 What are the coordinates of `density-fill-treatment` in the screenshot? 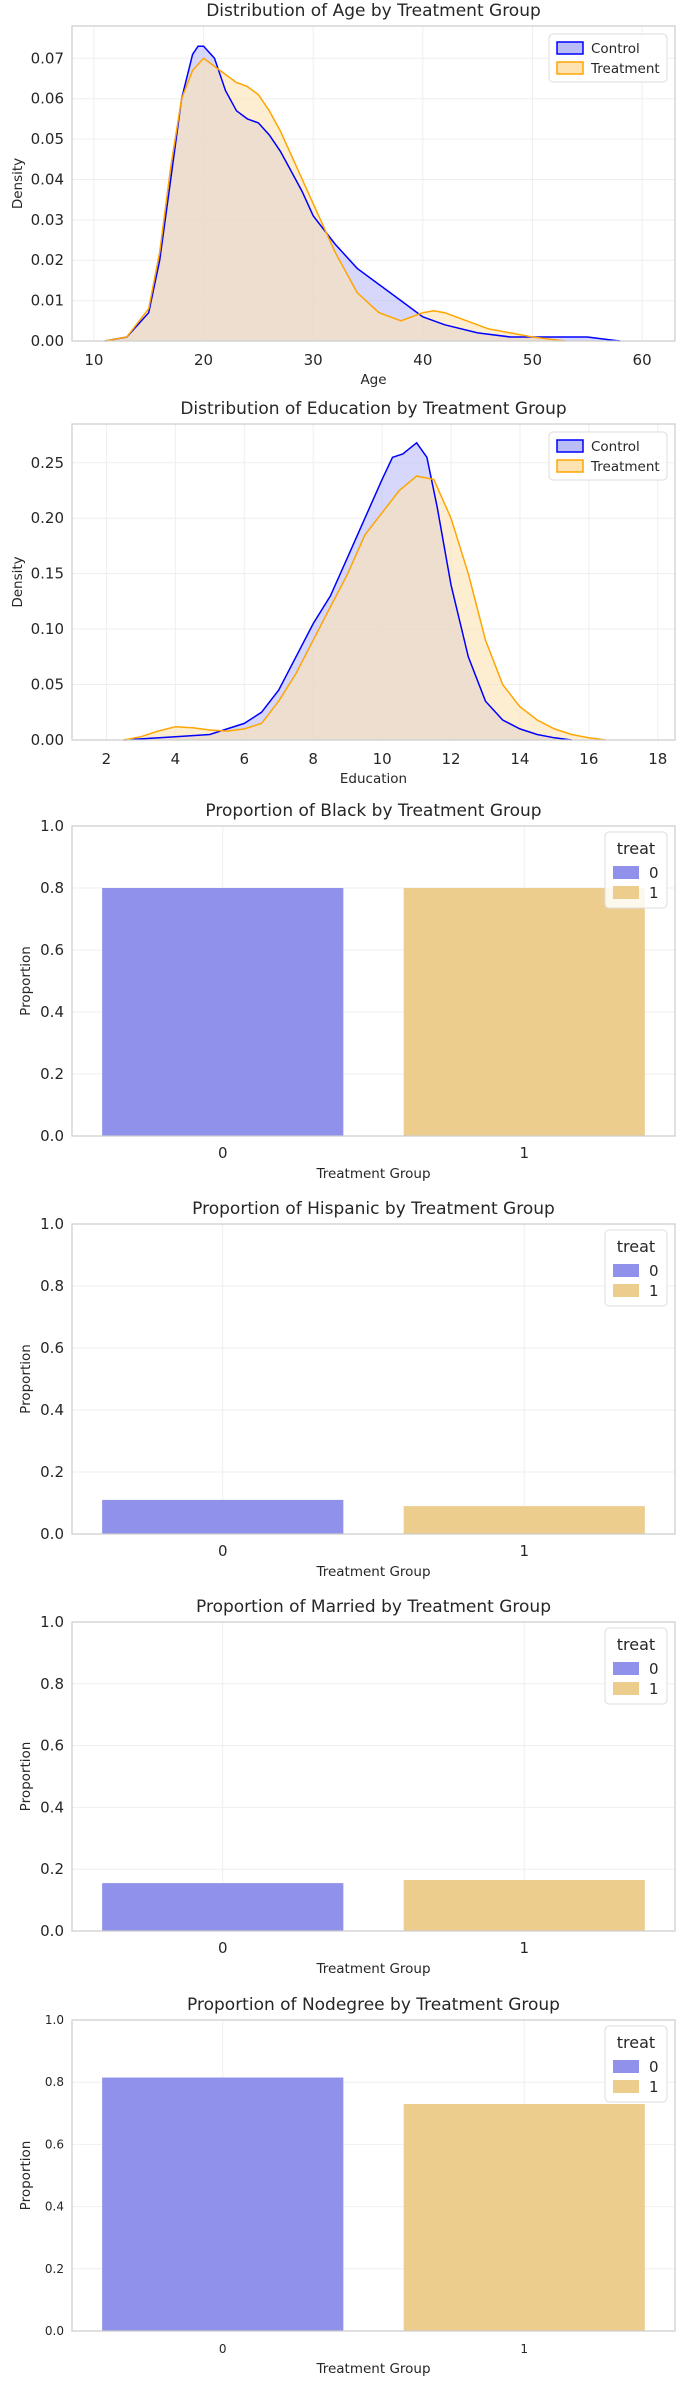 It's located at (335, 200).